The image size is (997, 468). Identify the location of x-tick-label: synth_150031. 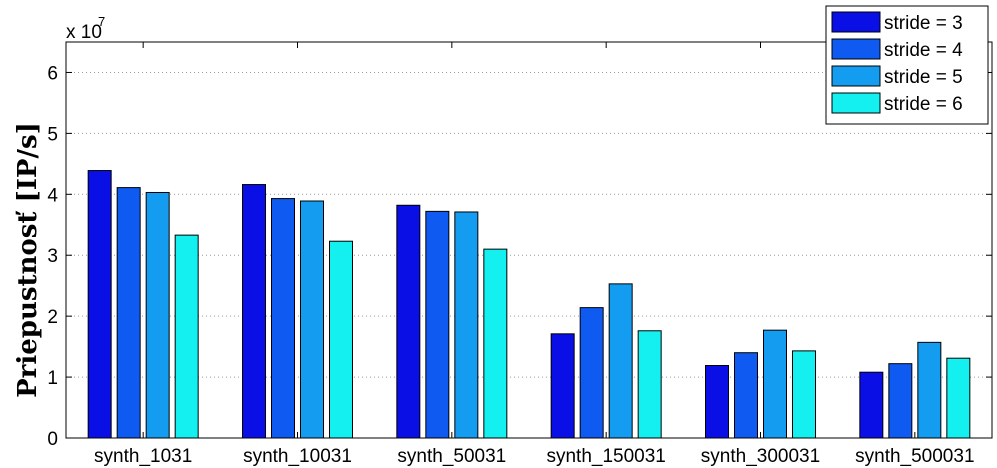
(605, 456).